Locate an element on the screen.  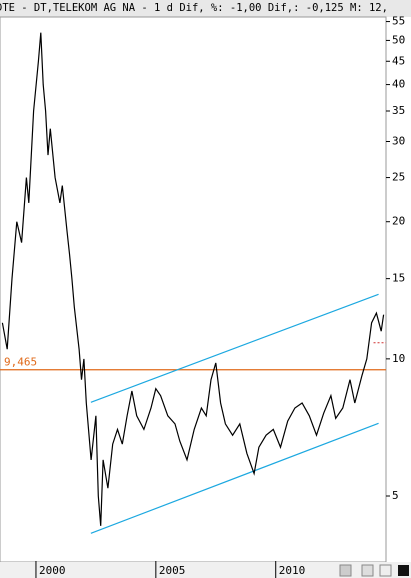
x-tick-label: 2010 is located at coordinates (292, 570).